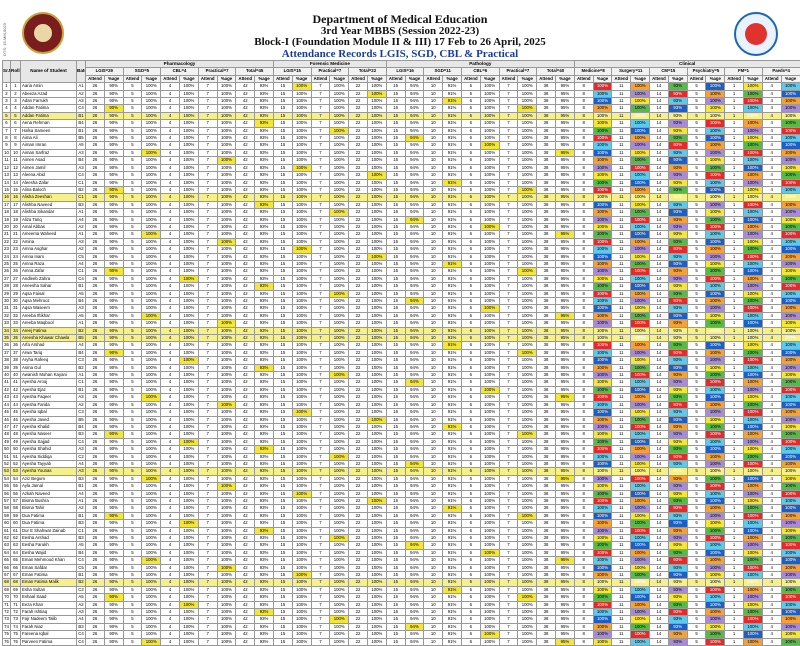  I want to click on clinical-cell: 4, so click(771, 449).